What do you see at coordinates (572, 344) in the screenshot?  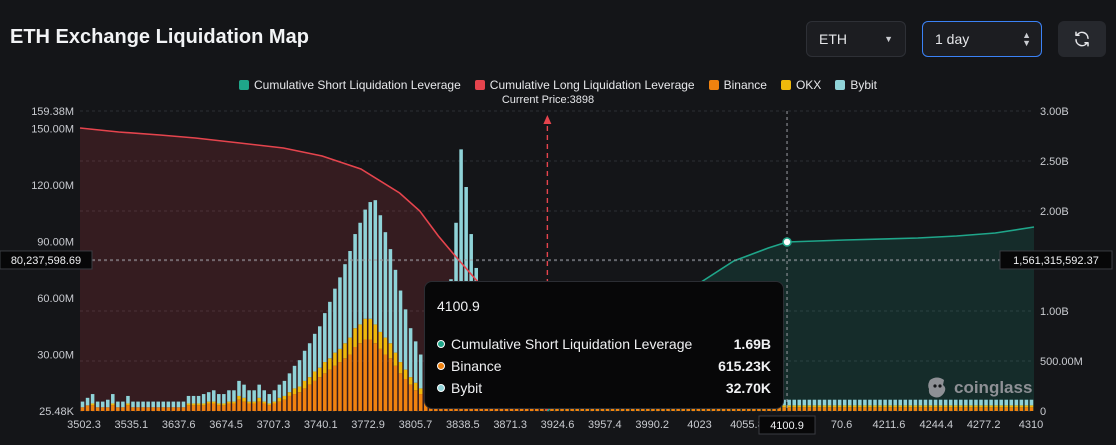 I see `tooltip-label: Cumulative Short Liquidation Leverage` at bounding box center [572, 344].